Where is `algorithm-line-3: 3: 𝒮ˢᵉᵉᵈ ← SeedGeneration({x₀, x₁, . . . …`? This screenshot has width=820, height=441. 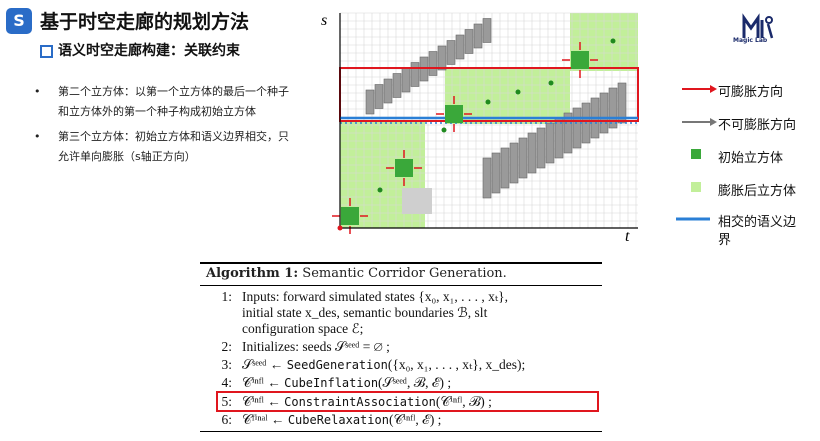 algorithm-line-3: 3: 𝒮ˢᵉᵉᵈ ← SeedGeneration({x₀, x₁, . . . … is located at coordinates (373, 364).